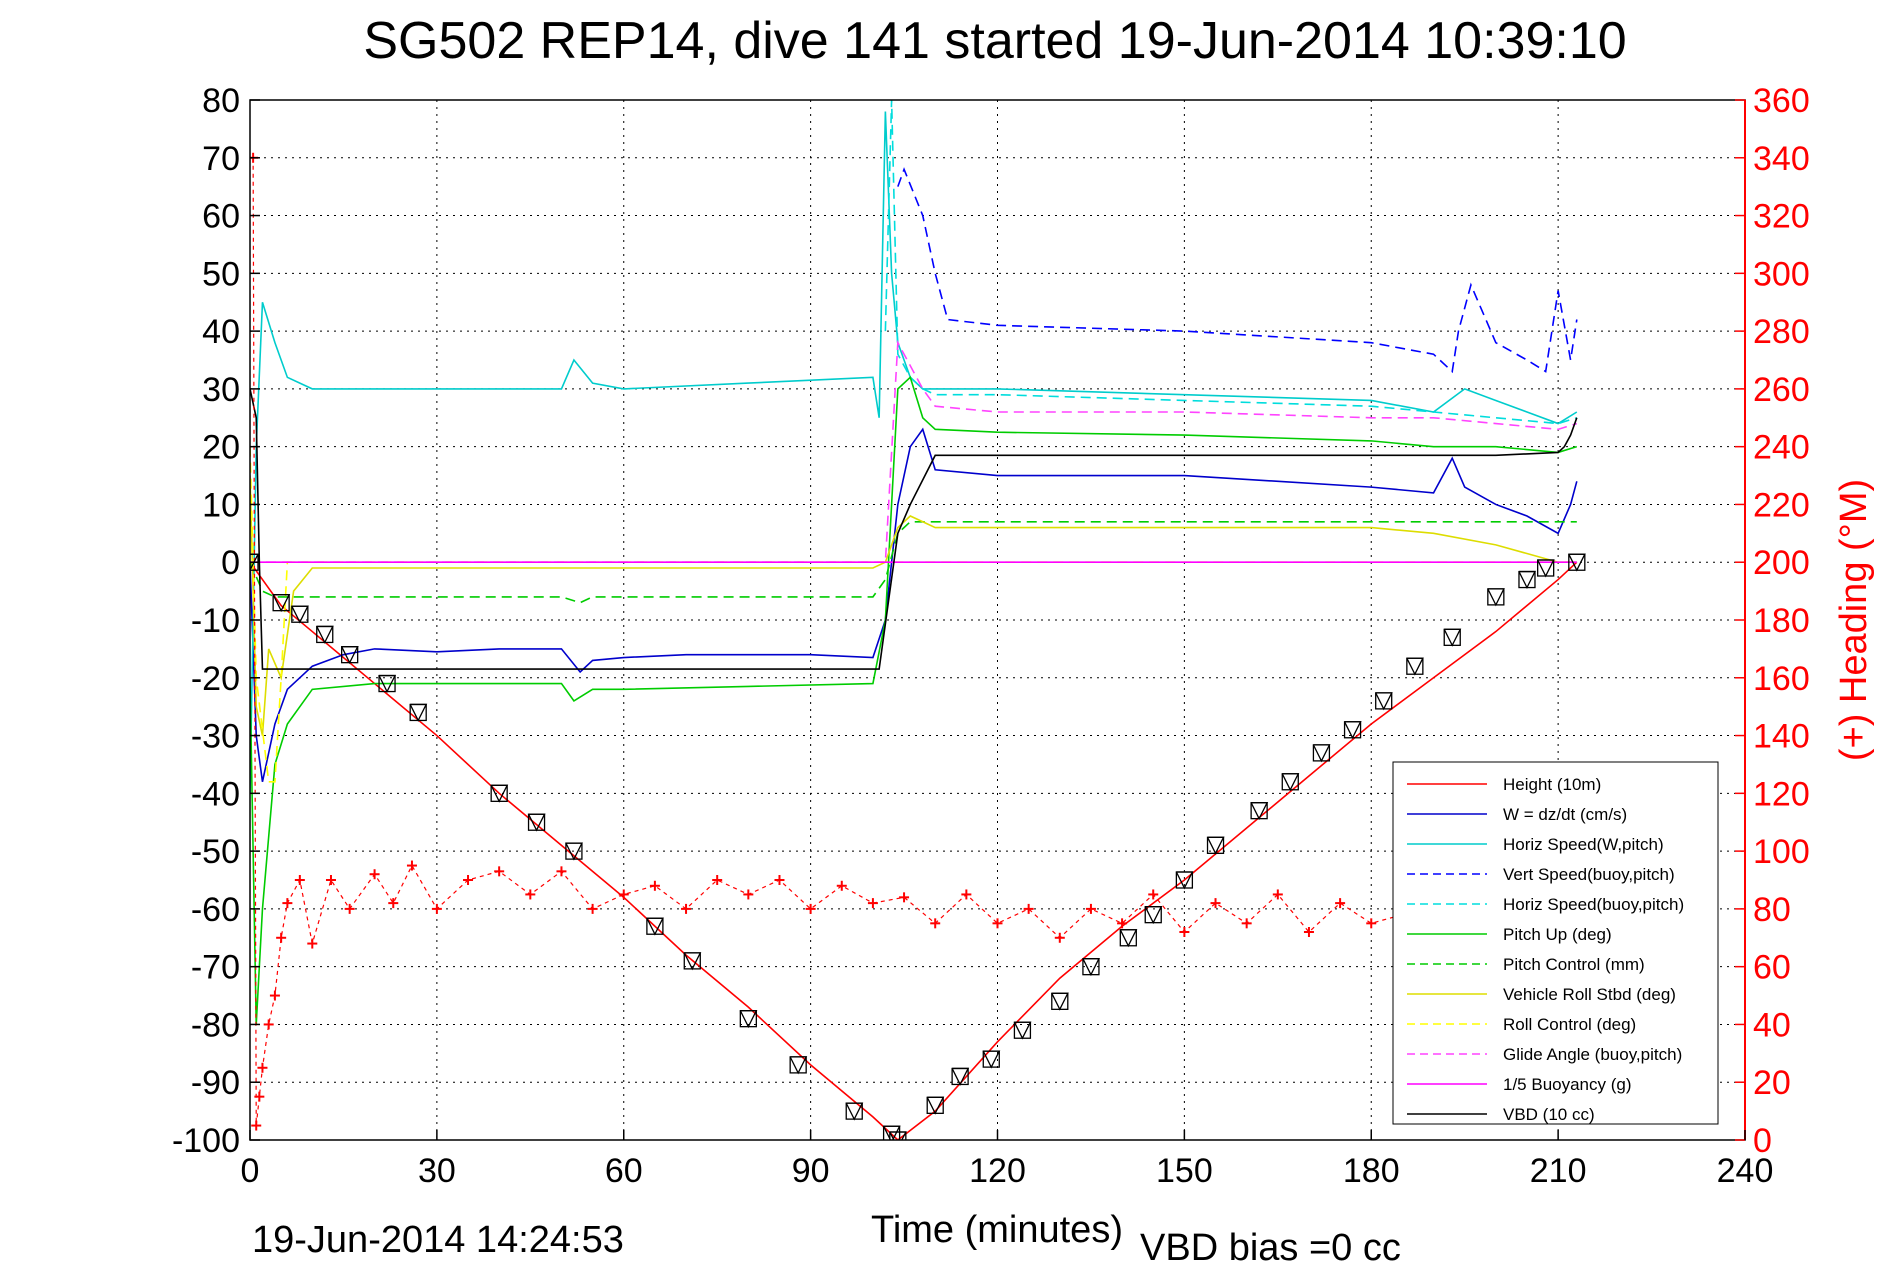 The width and height of the screenshot is (1891, 1262). Describe the element at coordinates (1772, 1083) in the screenshot. I see `right-tick-label: 20` at that location.